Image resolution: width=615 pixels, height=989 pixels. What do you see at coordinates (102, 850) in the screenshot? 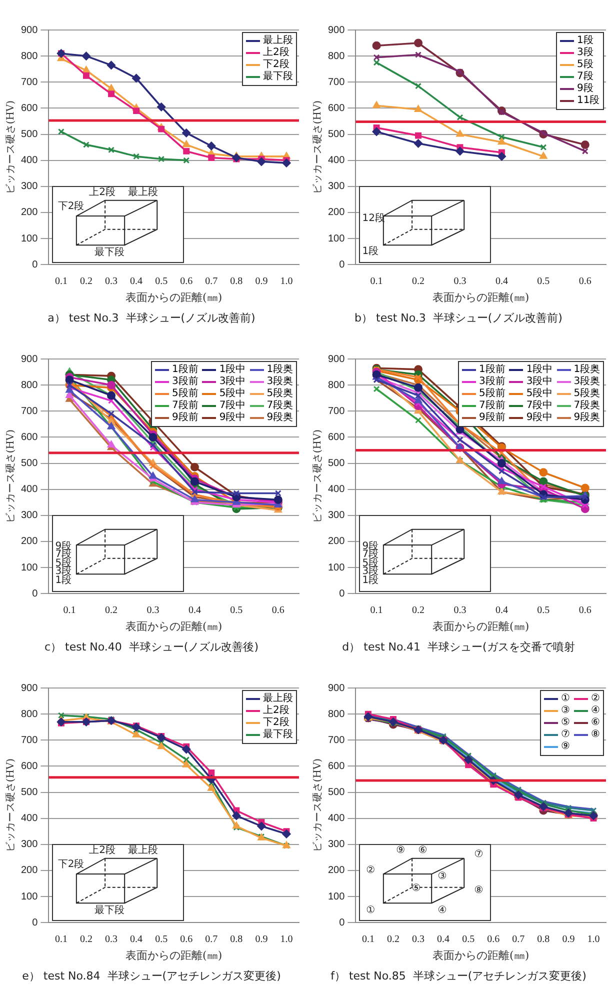
I see `annotation: 上2段` at bounding box center [102, 850].